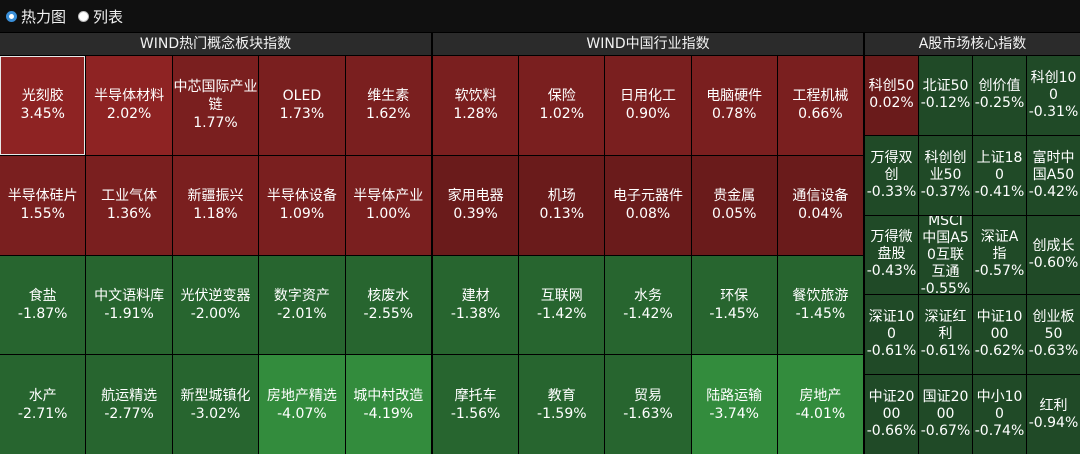 The width and height of the screenshot is (1080, 454). I want to click on tile-name: 深证A指, so click(999, 246).